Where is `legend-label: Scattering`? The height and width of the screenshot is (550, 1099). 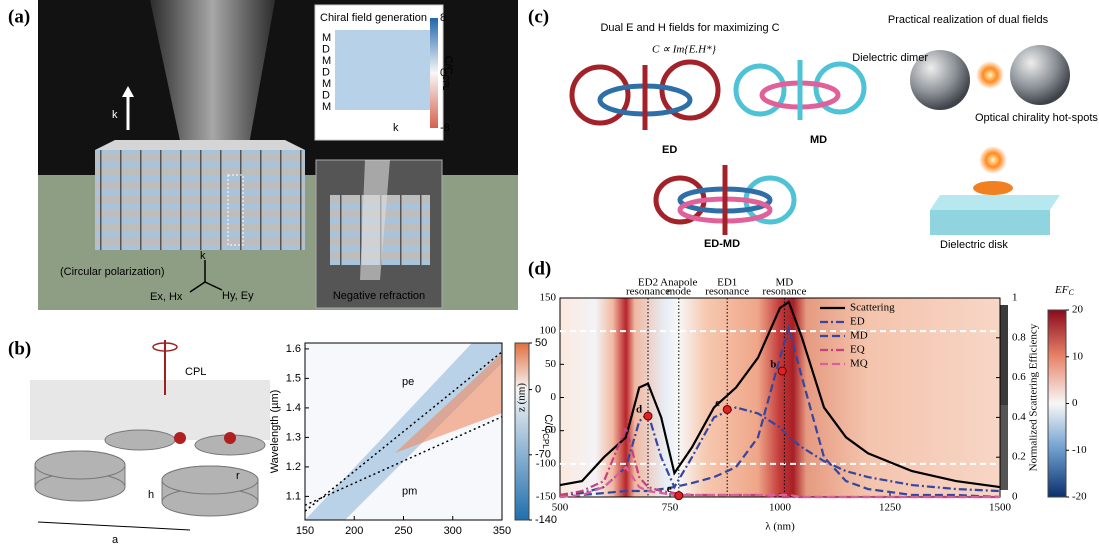 legend-label: Scattering is located at coordinates (872, 308).